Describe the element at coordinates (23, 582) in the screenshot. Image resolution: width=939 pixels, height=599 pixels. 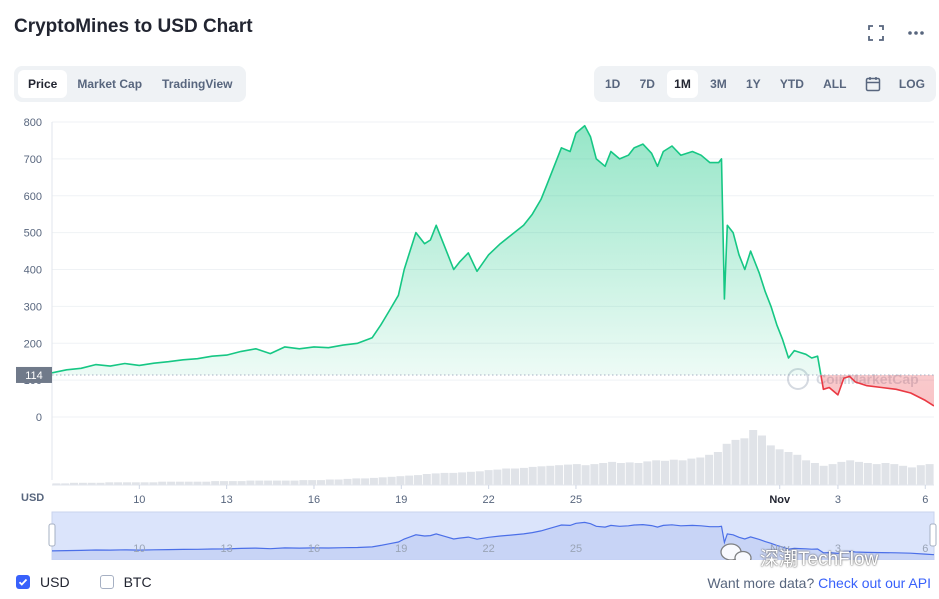
I see `usd-checkbox` at that location.